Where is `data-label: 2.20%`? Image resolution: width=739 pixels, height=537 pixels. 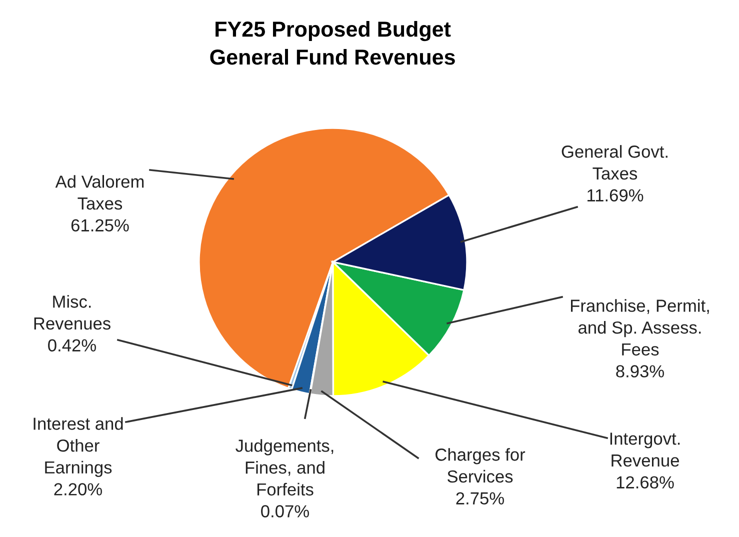
data-label: 2.20% is located at coordinates (78, 489).